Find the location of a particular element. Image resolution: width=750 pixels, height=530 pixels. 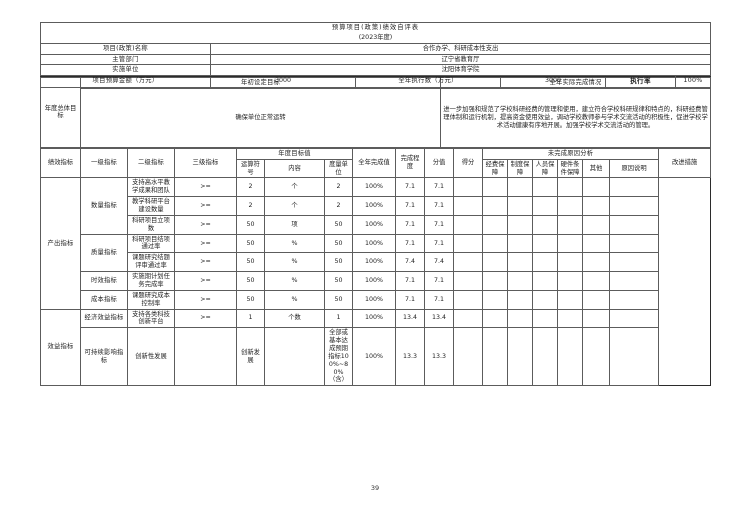

indicator-row-label: 绩效指标 is located at coordinates (60, 163).